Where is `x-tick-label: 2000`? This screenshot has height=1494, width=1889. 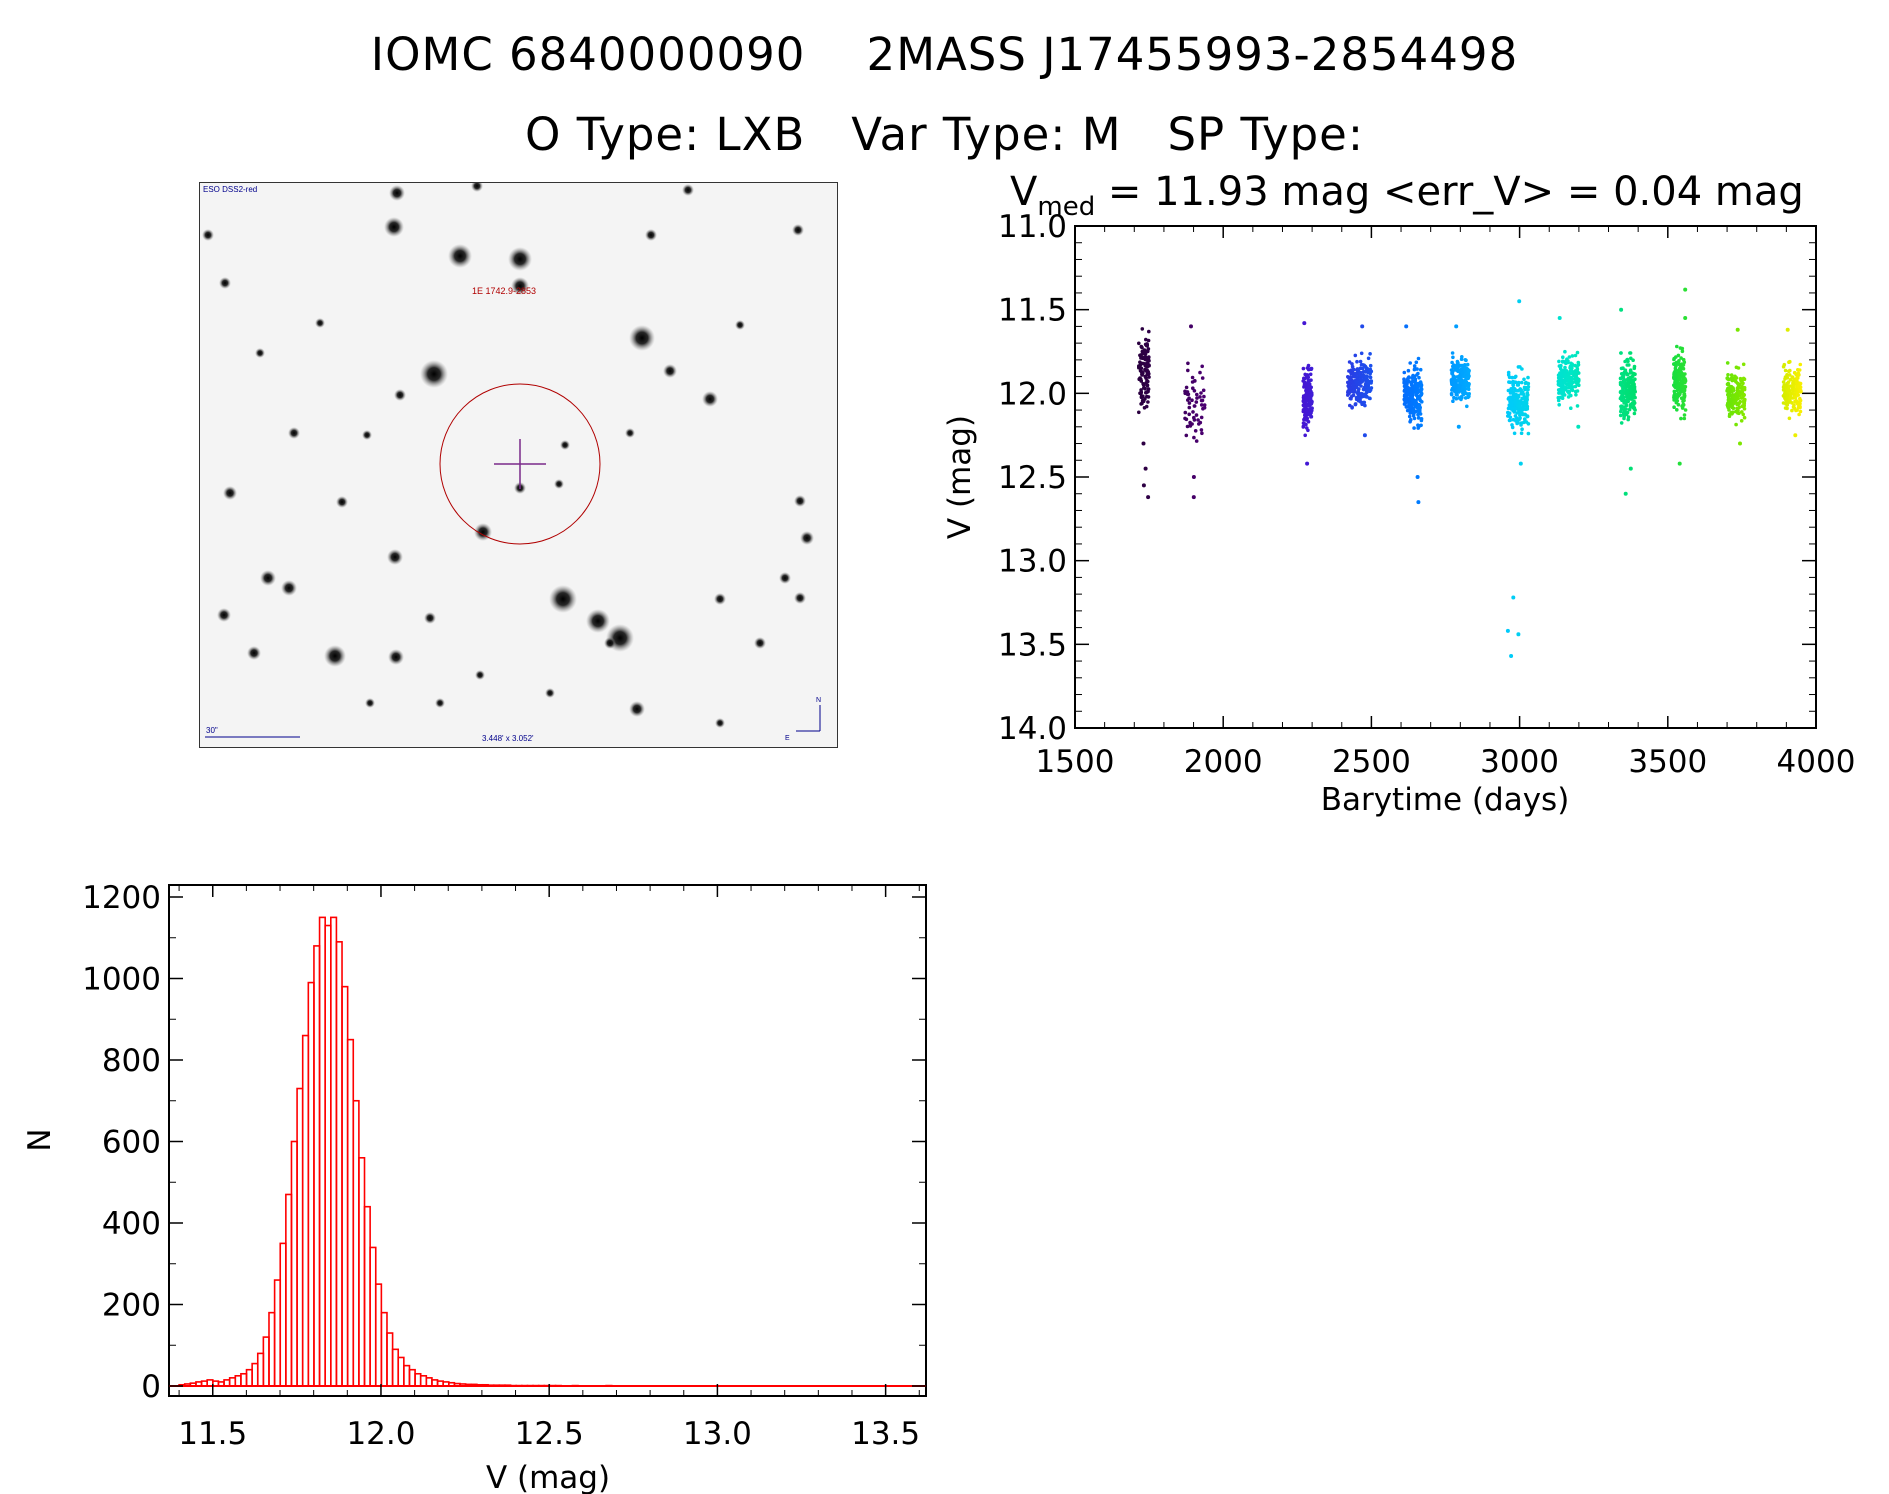 x-tick-label: 2000 is located at coordinates (1223, 762).